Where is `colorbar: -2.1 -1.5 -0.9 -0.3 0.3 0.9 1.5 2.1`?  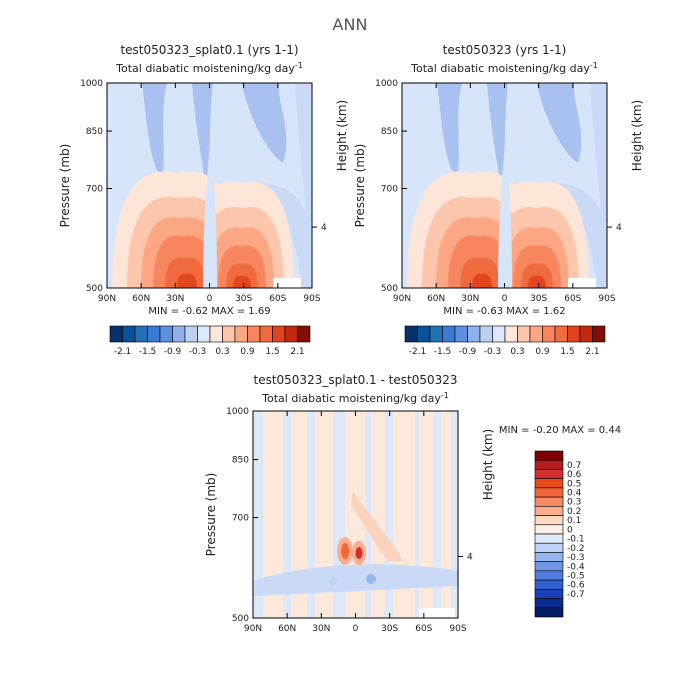
colorbar: -2.1 -1.5 -0.9 -0.3 0.3 0.9 1.5 2.1 is located at coordinates (505, 341).